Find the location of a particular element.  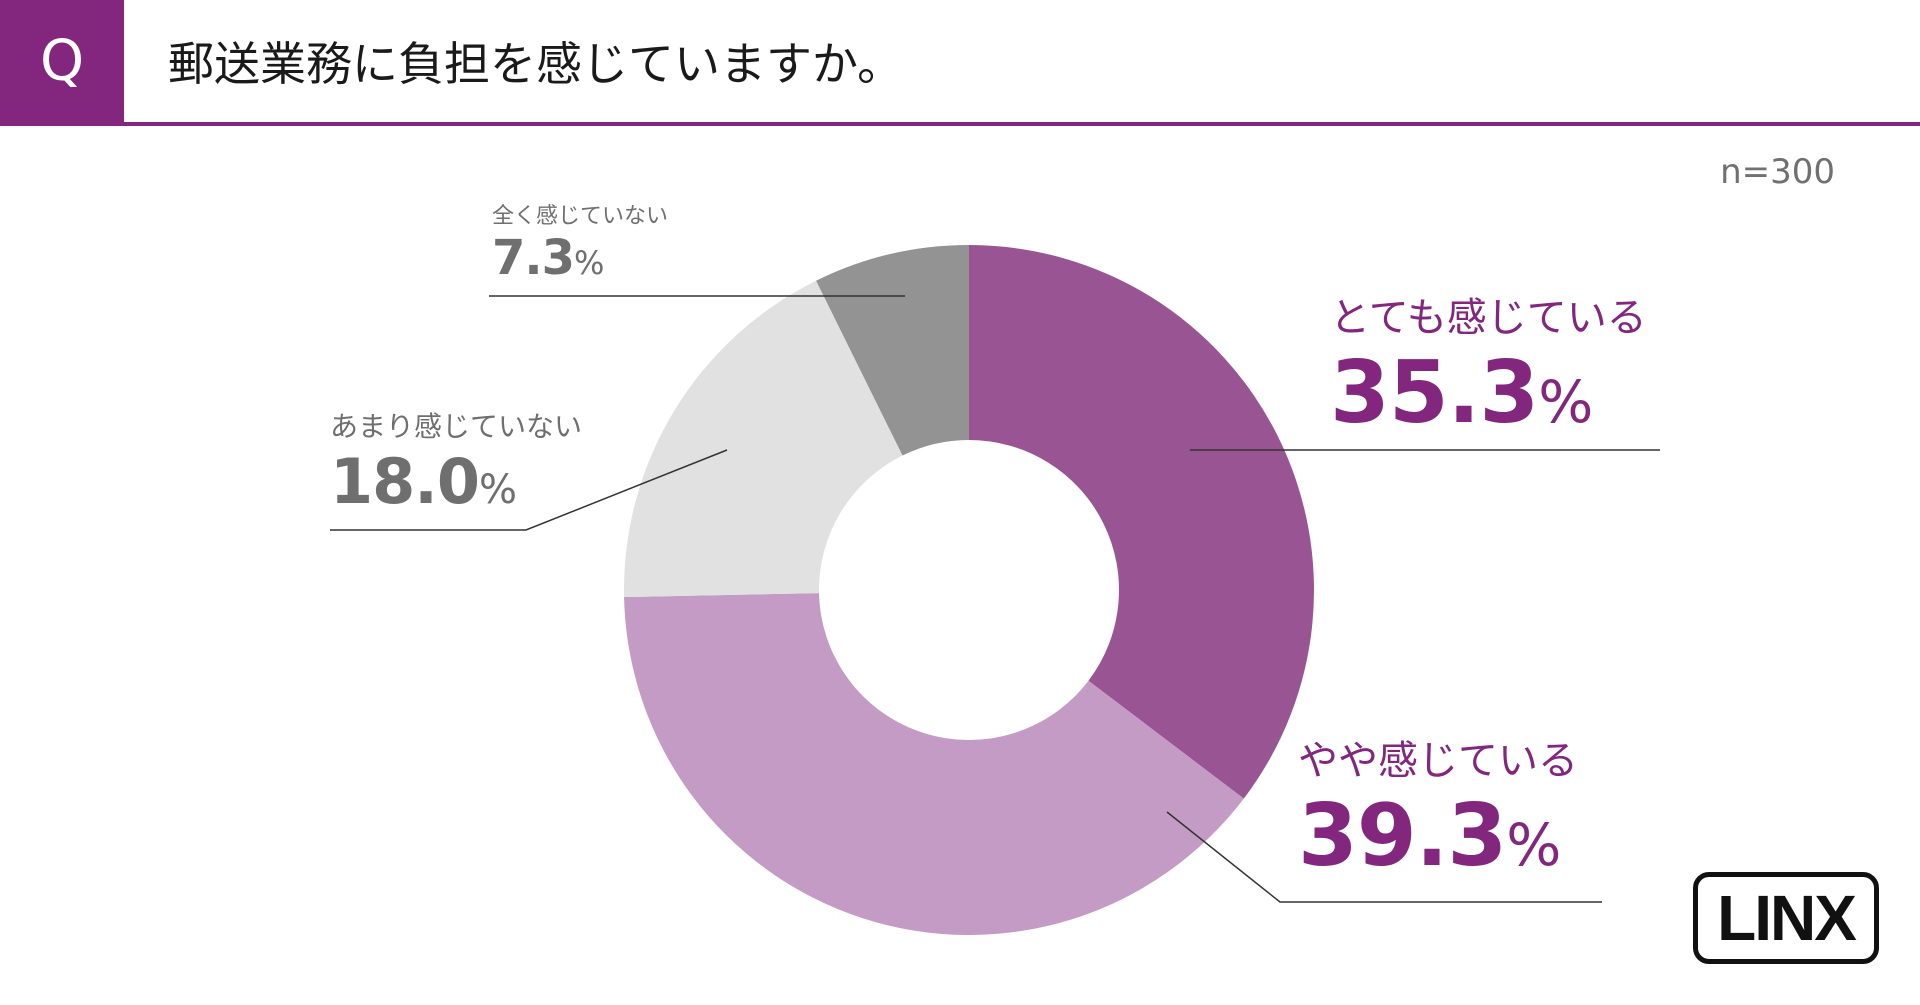

slice-label-1: やや感じている 39.3% is located at coordinates (1438, 807).